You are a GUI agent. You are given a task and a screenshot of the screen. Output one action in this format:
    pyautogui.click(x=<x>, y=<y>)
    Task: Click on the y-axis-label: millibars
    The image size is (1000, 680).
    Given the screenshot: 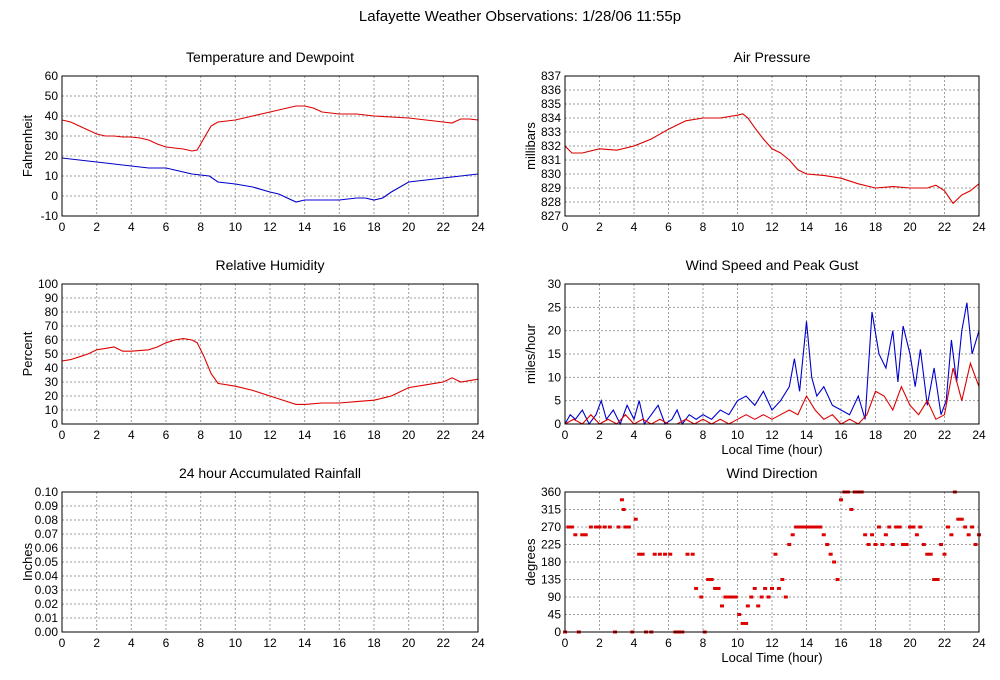 What is the action you would take?
    pyautogui.click(x=530, y=146)
    